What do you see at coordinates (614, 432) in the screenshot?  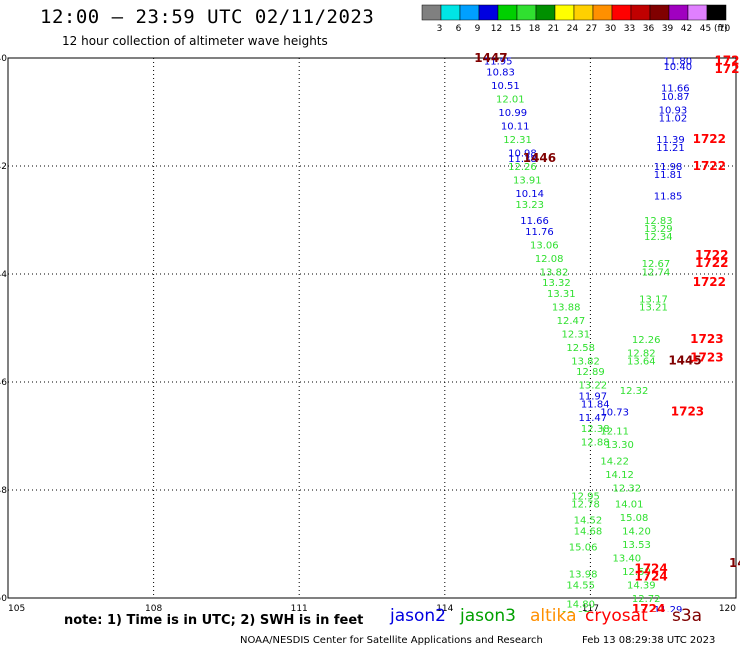 I see `wave-height-label: 12.11` at bounding box center [614, 432].